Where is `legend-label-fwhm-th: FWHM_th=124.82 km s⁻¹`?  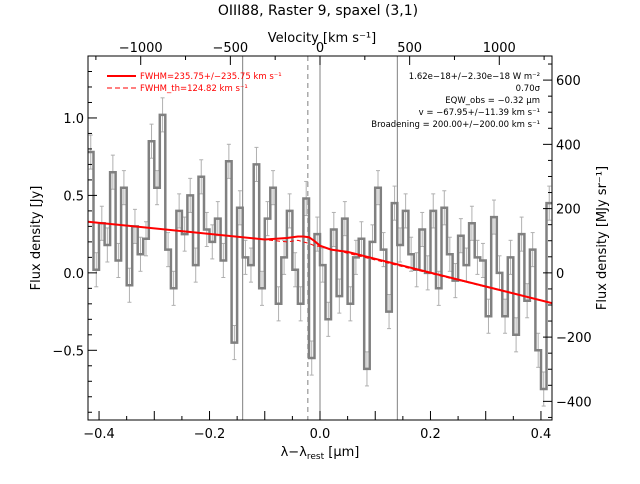
legend-label-fwhm-th: FWHM_th=124.82 km s⁻¹ is located at coordinates (194, 89).